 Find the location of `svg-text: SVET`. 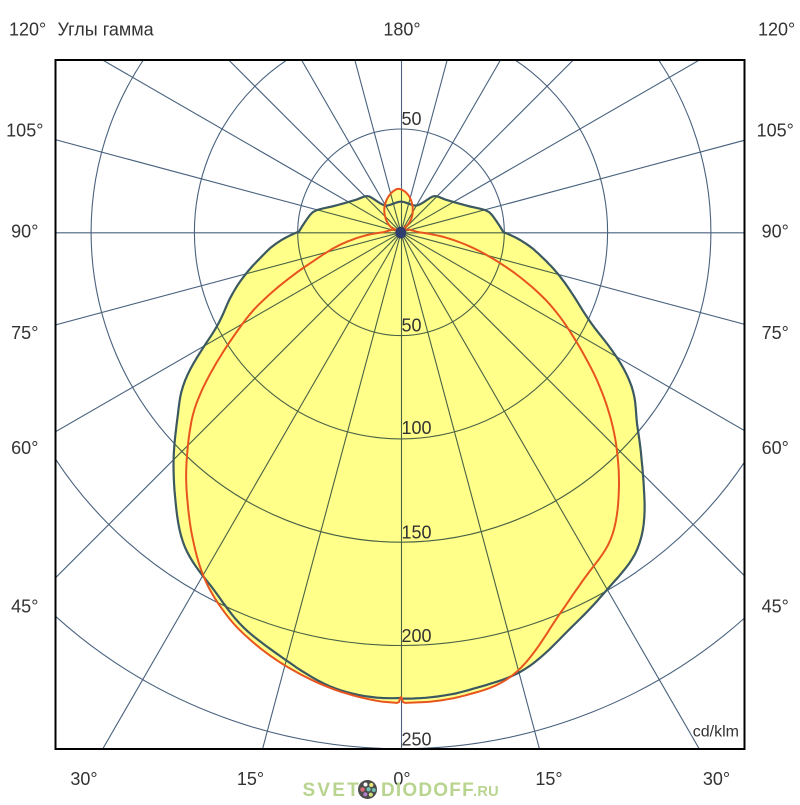

svg-text: SVET is located at coordinates (332, 790).